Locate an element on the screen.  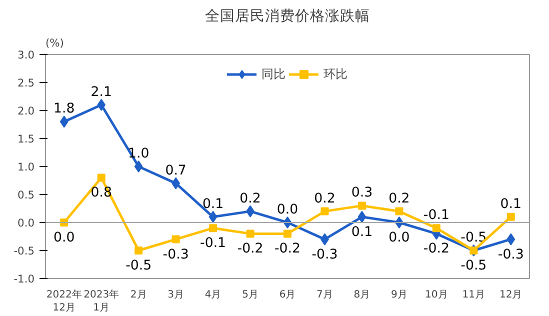
chart-title: 全国居民消费价格涨跌幅 is located at coordinates (287, 16).